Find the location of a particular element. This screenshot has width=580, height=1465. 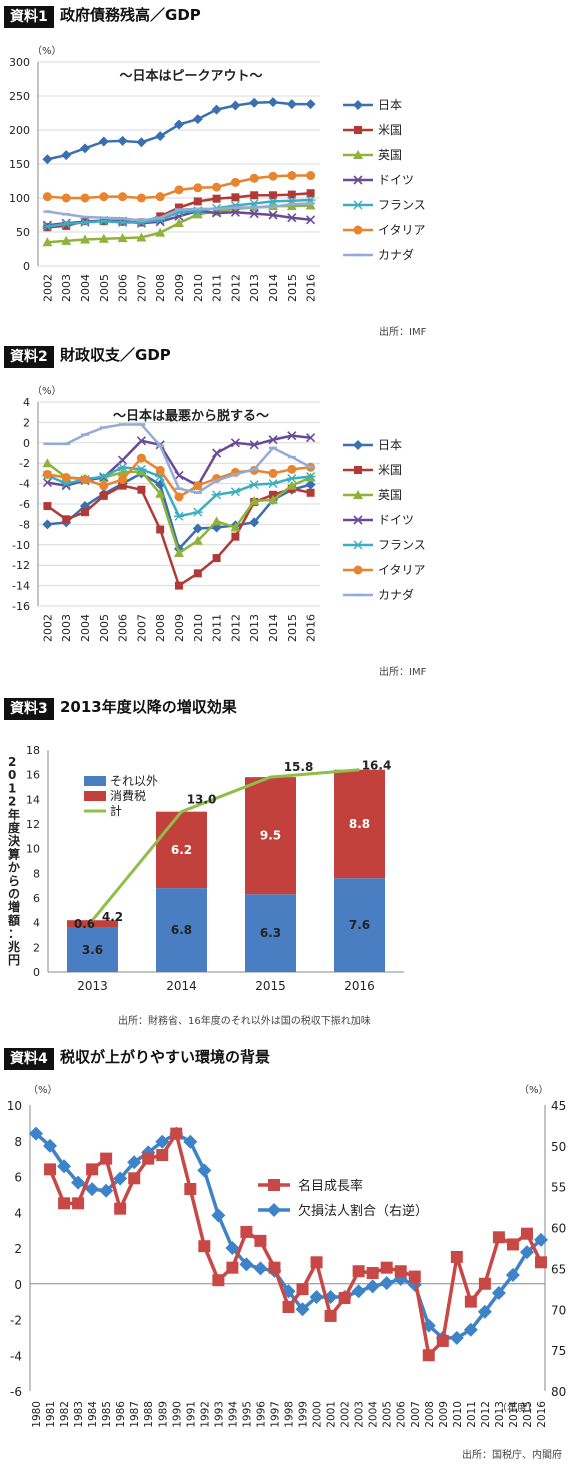

bar-e6b688e8b2bbe7a88e is located at coordinates (92, 924).